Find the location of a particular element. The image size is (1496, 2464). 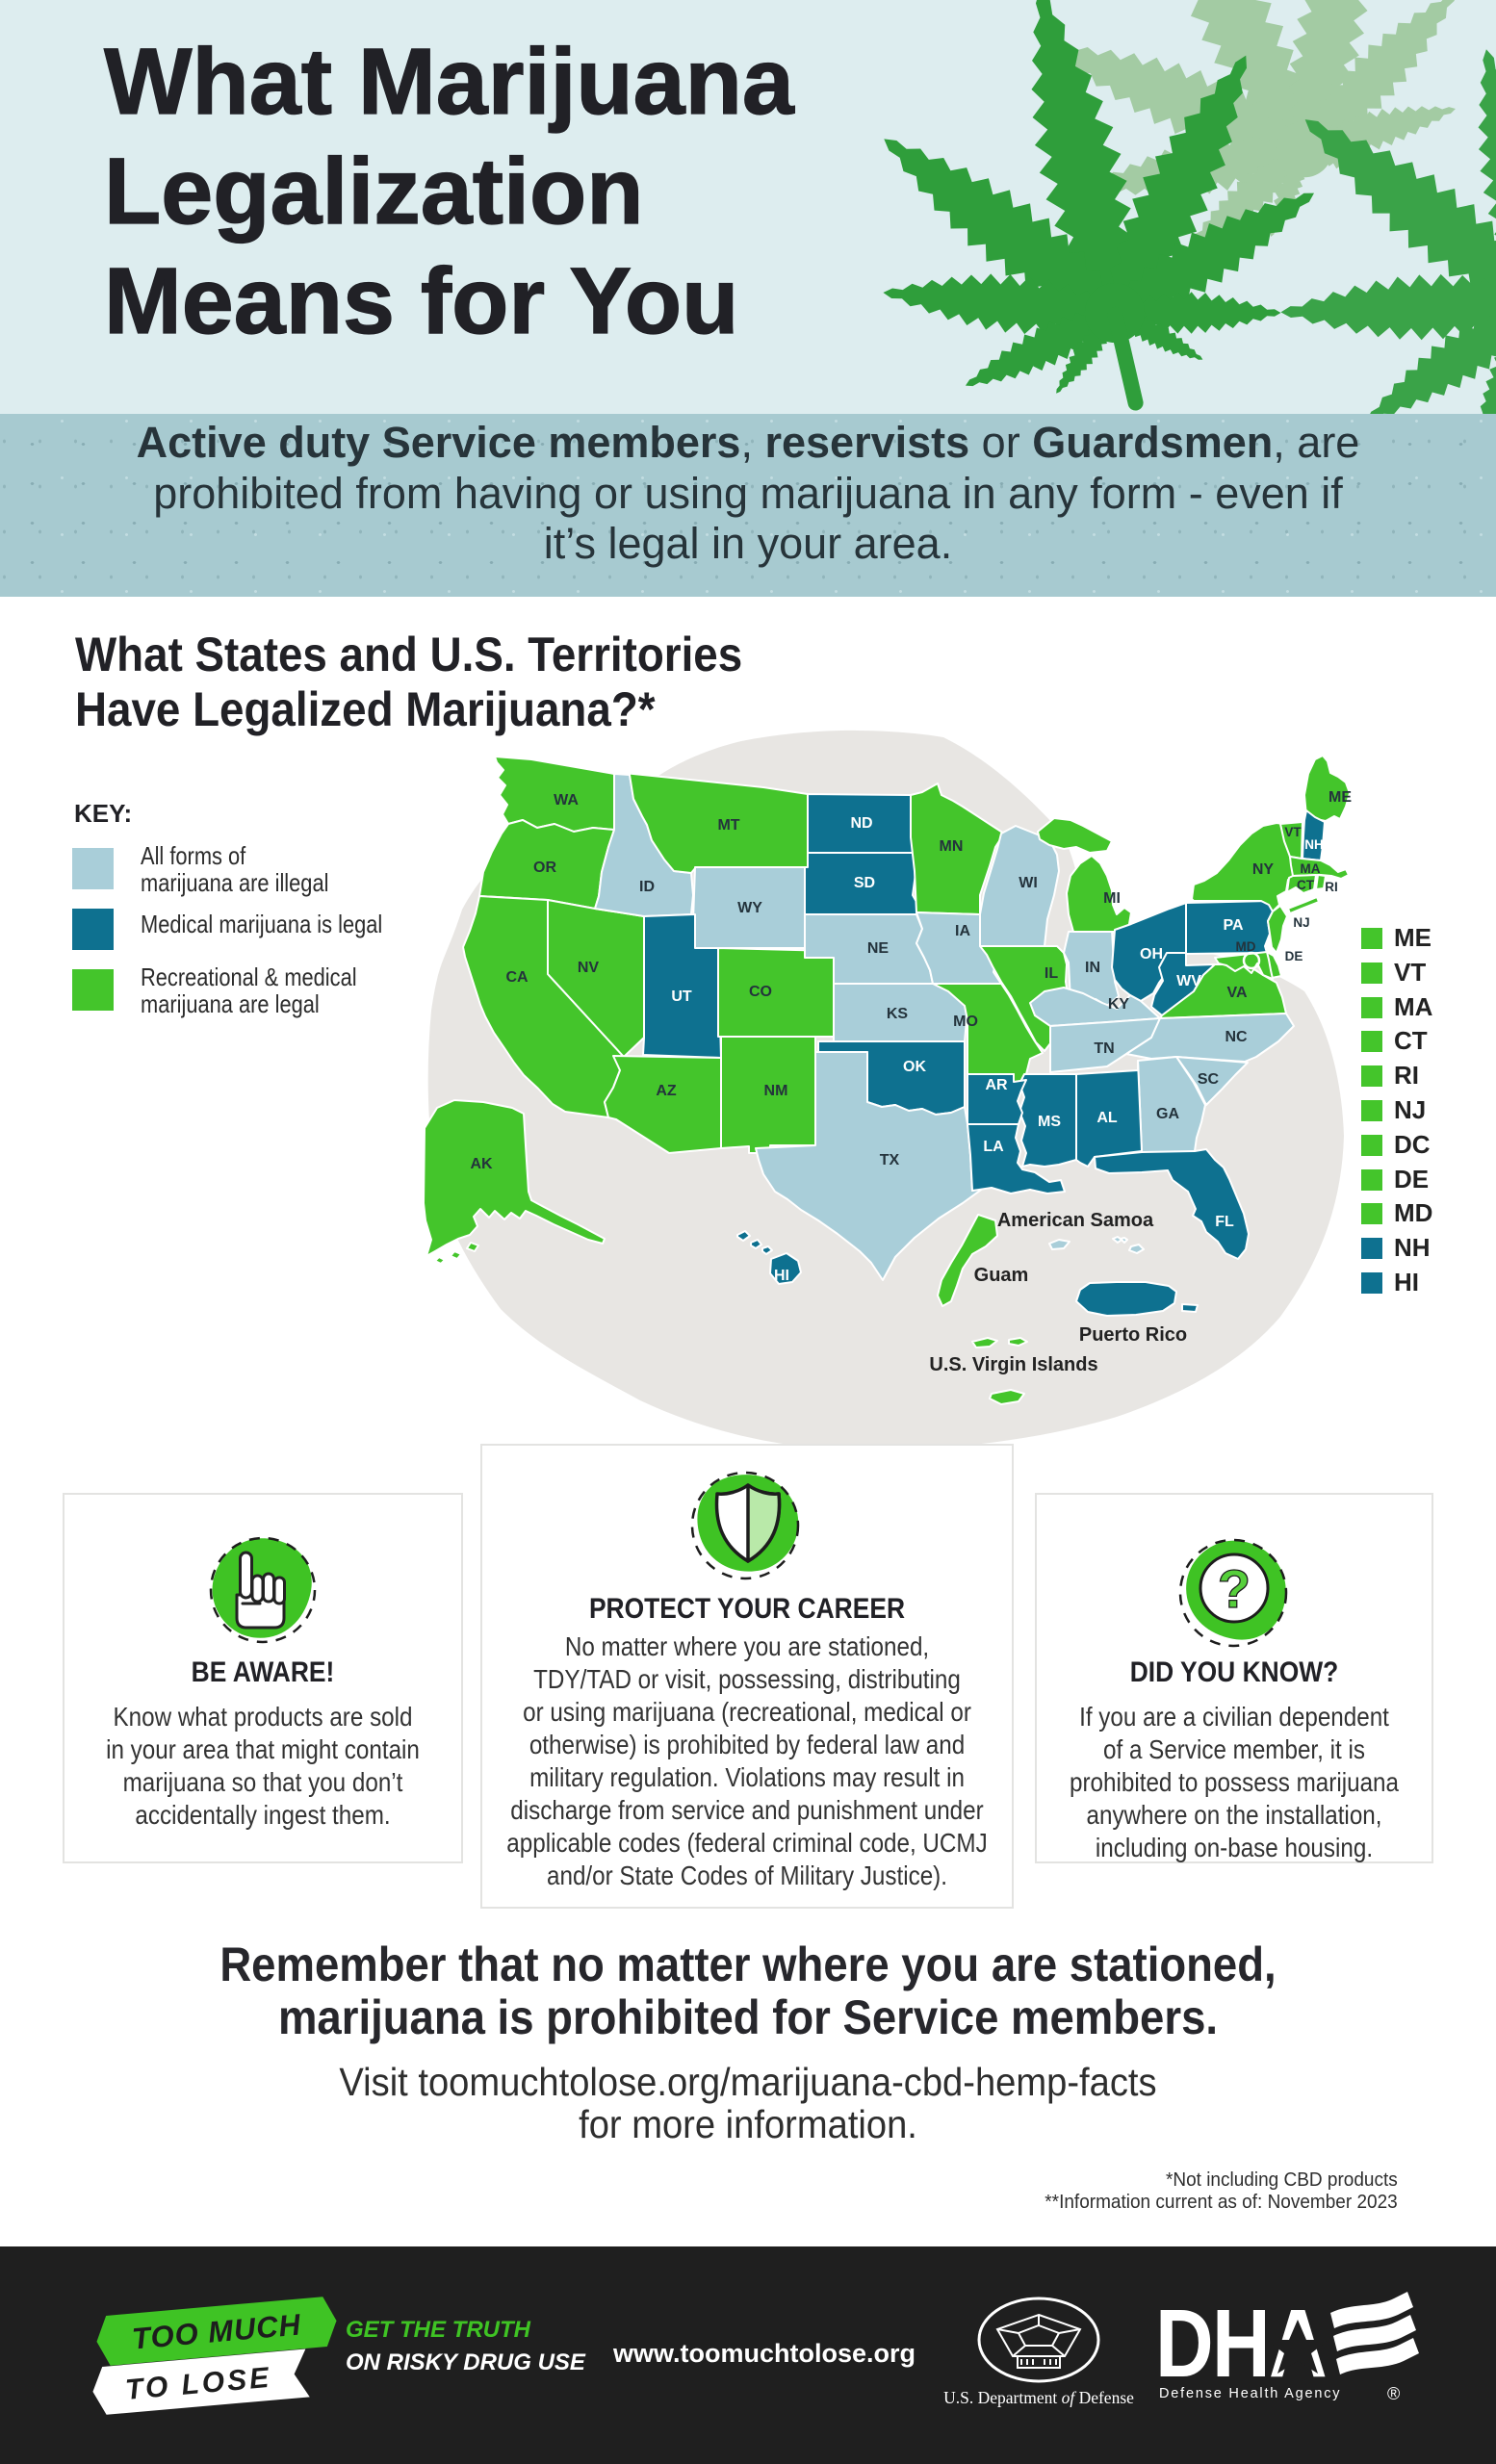

svg-text: ND is located at coordinates (861, 823).